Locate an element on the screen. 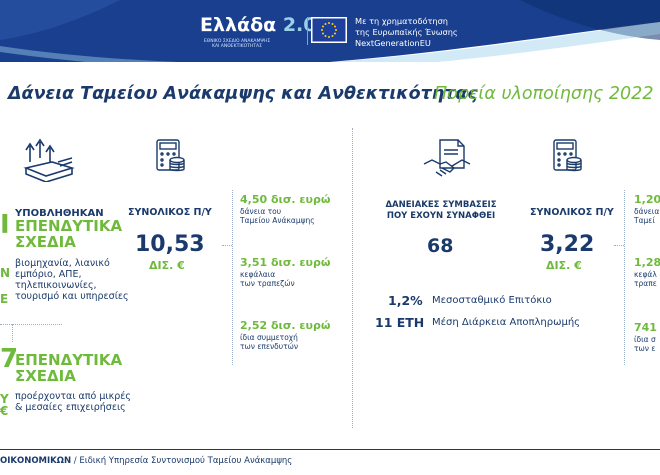  b2-item3-d2: των ε is located at coordinates (645, 348).